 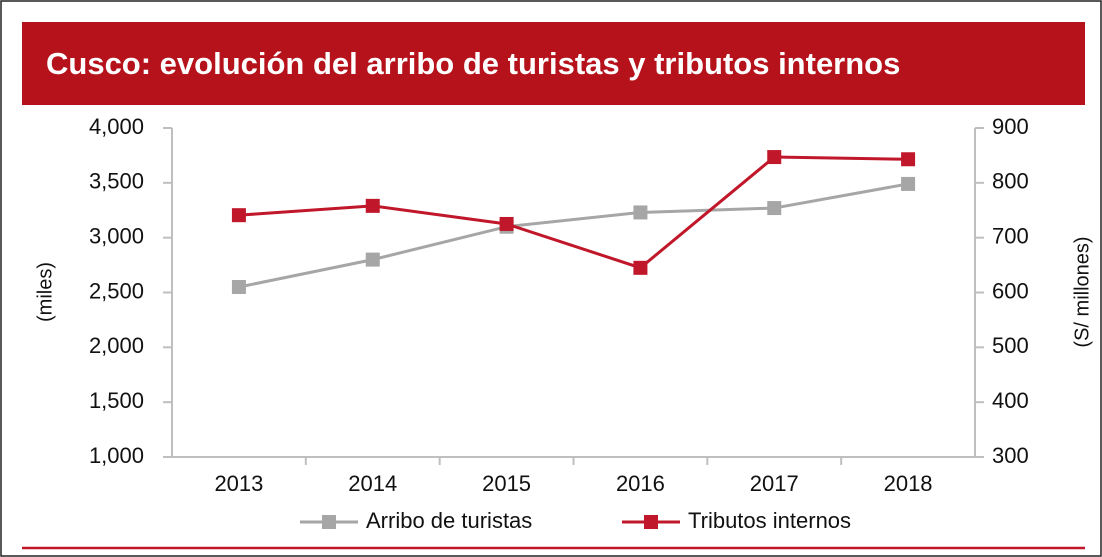 I want to click on y2-axis-label: (S/ millones), so click(x=1082, y=291).